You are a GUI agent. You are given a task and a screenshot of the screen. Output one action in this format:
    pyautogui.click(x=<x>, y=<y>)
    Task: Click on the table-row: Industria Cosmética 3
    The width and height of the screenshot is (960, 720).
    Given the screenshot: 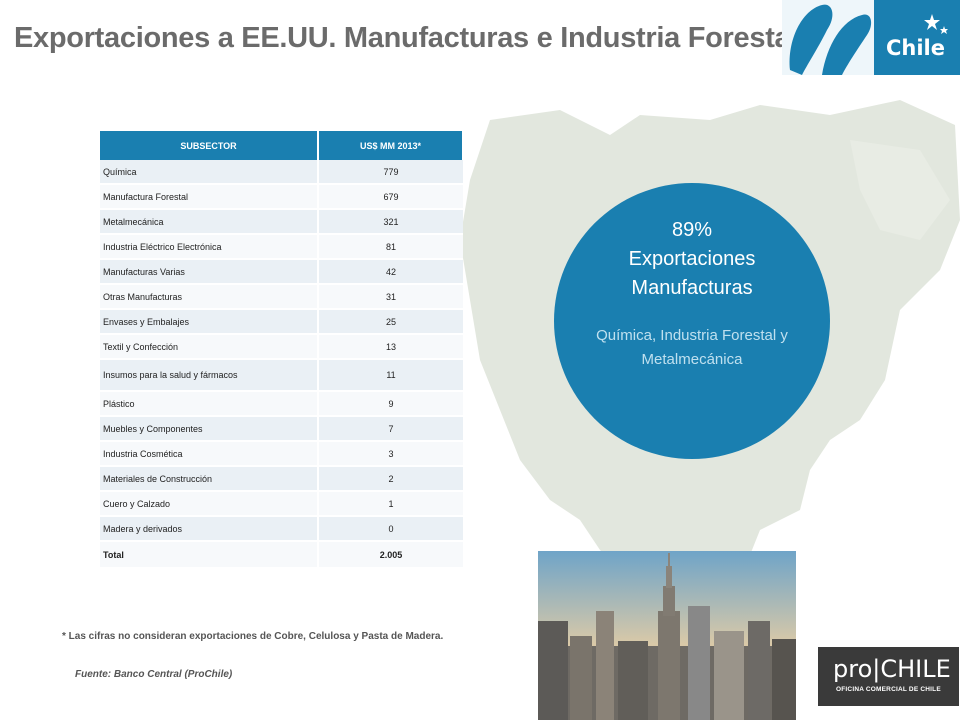 What is the action you would take?
    pyautogui.click(x=281, y=454)
    